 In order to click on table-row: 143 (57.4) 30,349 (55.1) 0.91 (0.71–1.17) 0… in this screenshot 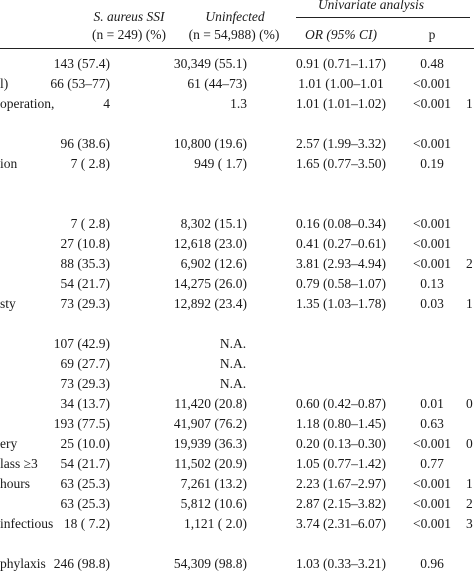, I will do `click(237, 64)`.